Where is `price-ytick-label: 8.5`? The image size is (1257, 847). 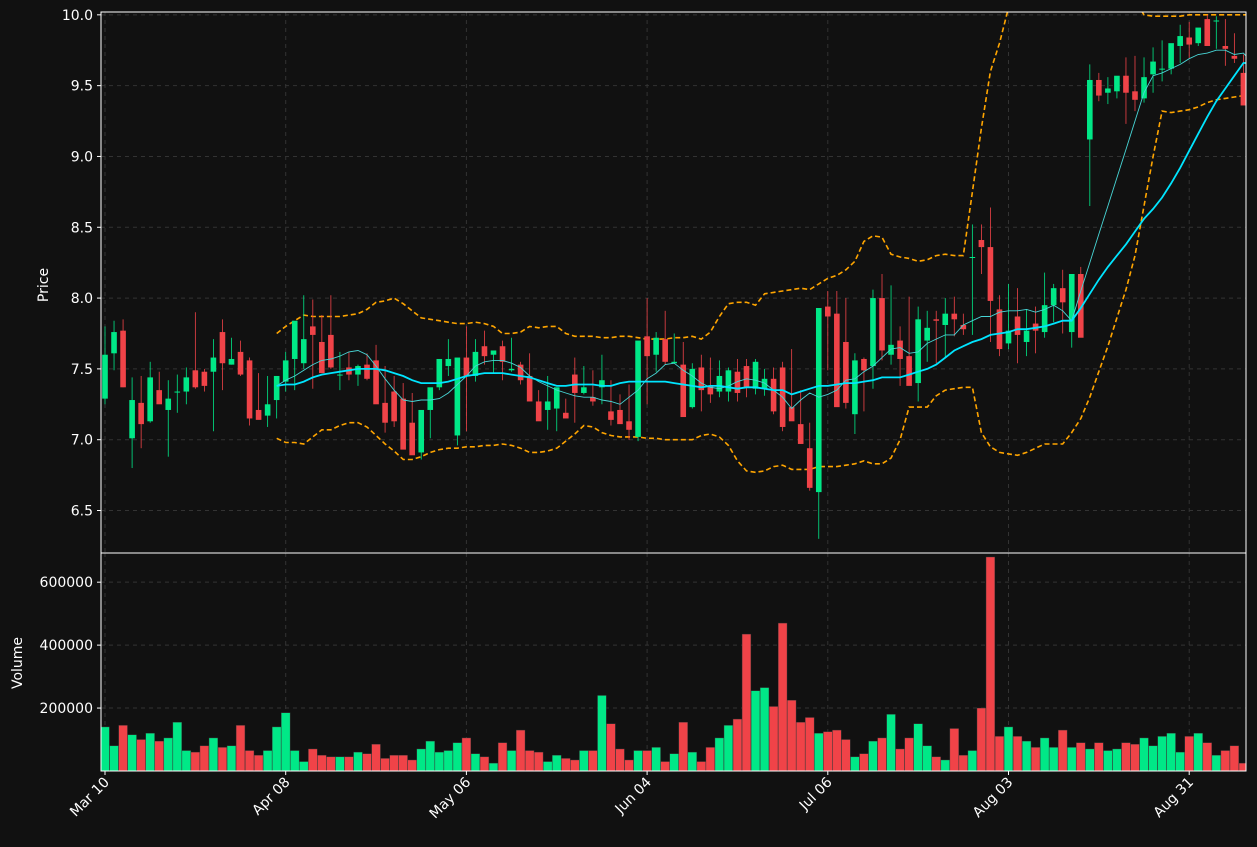 price-ytick-label: 8.5 is located at coordinates (82, 228).